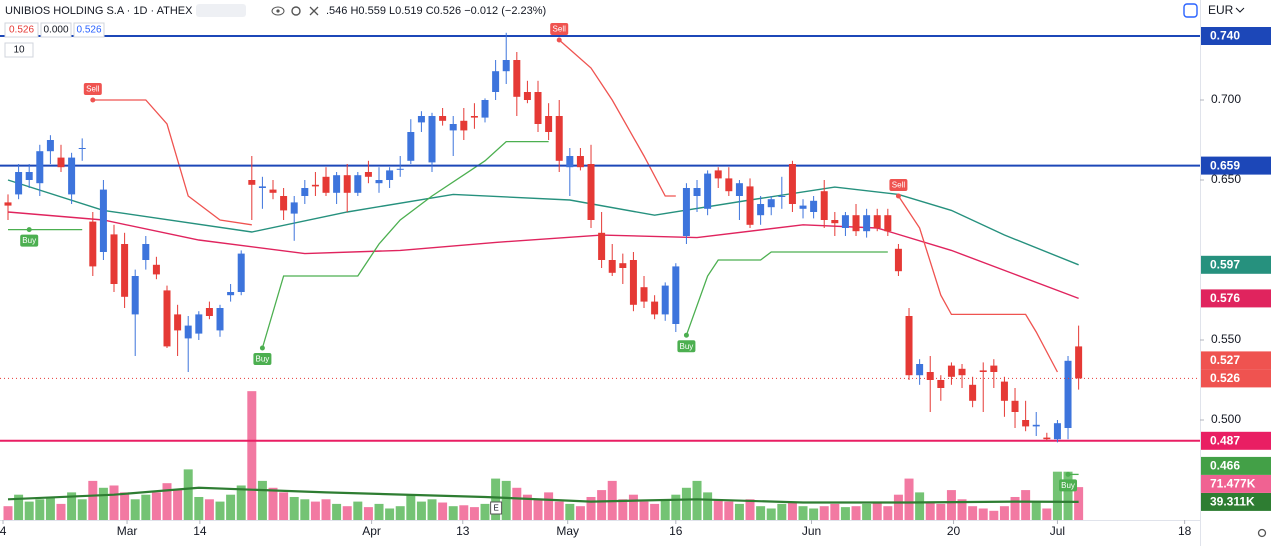  I want to click on price-label: 0.466, so click(1225, 466).